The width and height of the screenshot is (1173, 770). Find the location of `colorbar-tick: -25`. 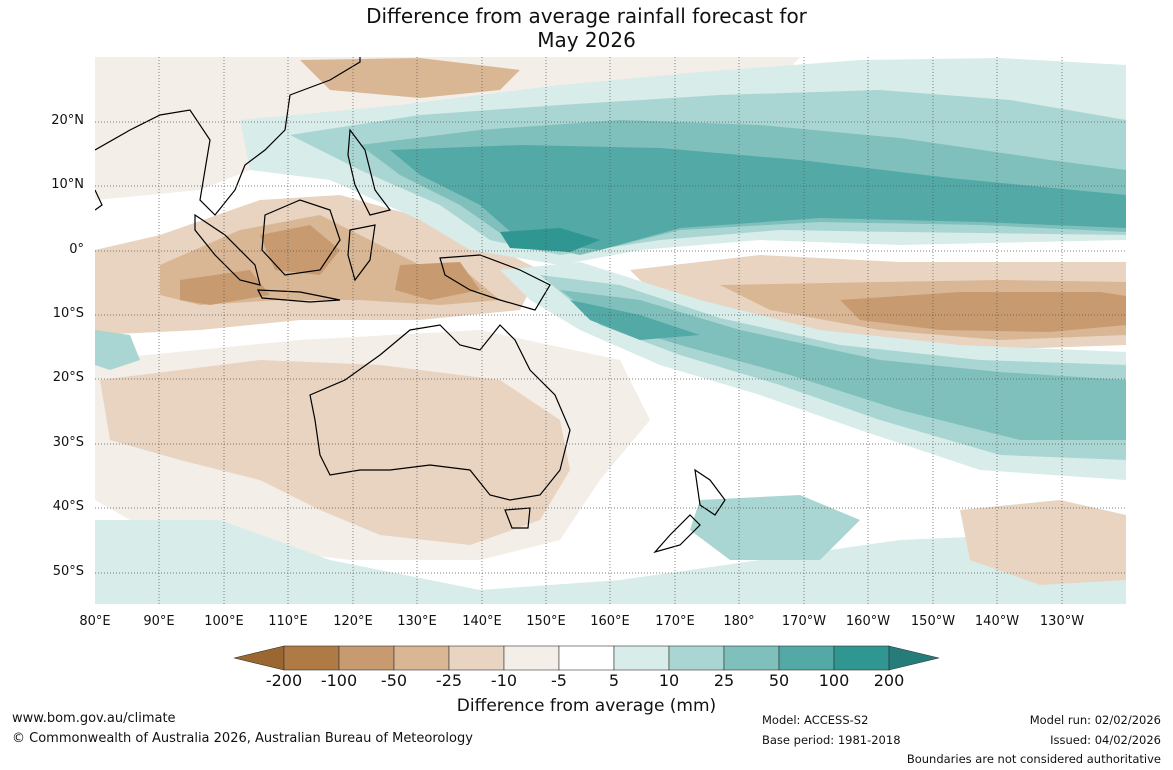

colorbar-tick: -25 is located at coordinates (449, 680).